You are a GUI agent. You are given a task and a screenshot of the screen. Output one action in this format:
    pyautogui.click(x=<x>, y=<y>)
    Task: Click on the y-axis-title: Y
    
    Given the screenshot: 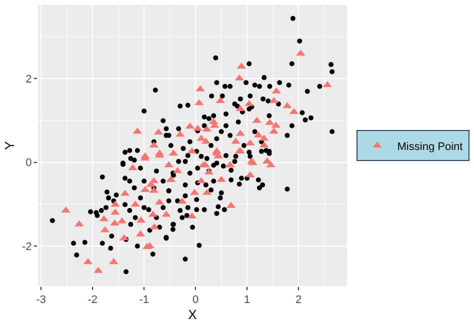 What is the action you would take?
    pyautogui.click(x=9, y=145)
    